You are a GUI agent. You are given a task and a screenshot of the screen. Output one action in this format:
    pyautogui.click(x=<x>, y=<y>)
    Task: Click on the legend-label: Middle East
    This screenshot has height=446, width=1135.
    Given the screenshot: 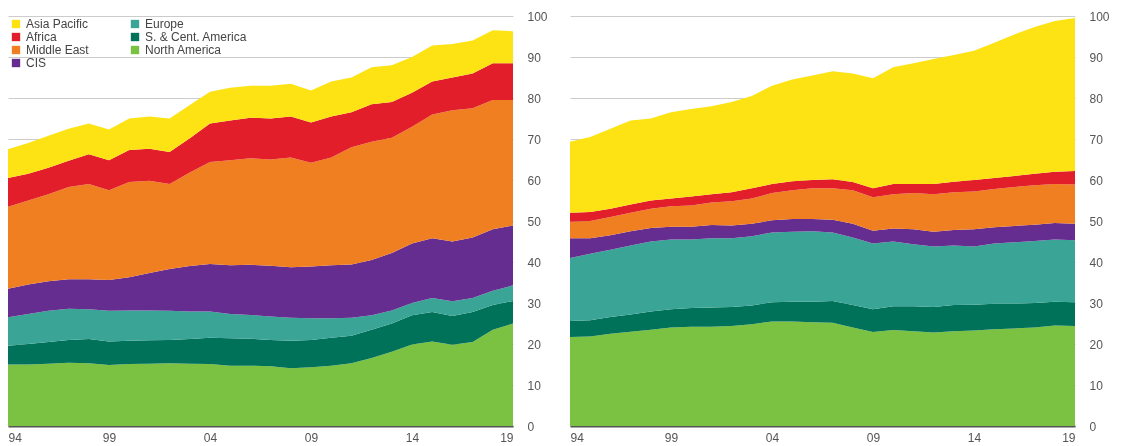 What is the action you would take?
    pyautogui.click(x=58, y=50)
    